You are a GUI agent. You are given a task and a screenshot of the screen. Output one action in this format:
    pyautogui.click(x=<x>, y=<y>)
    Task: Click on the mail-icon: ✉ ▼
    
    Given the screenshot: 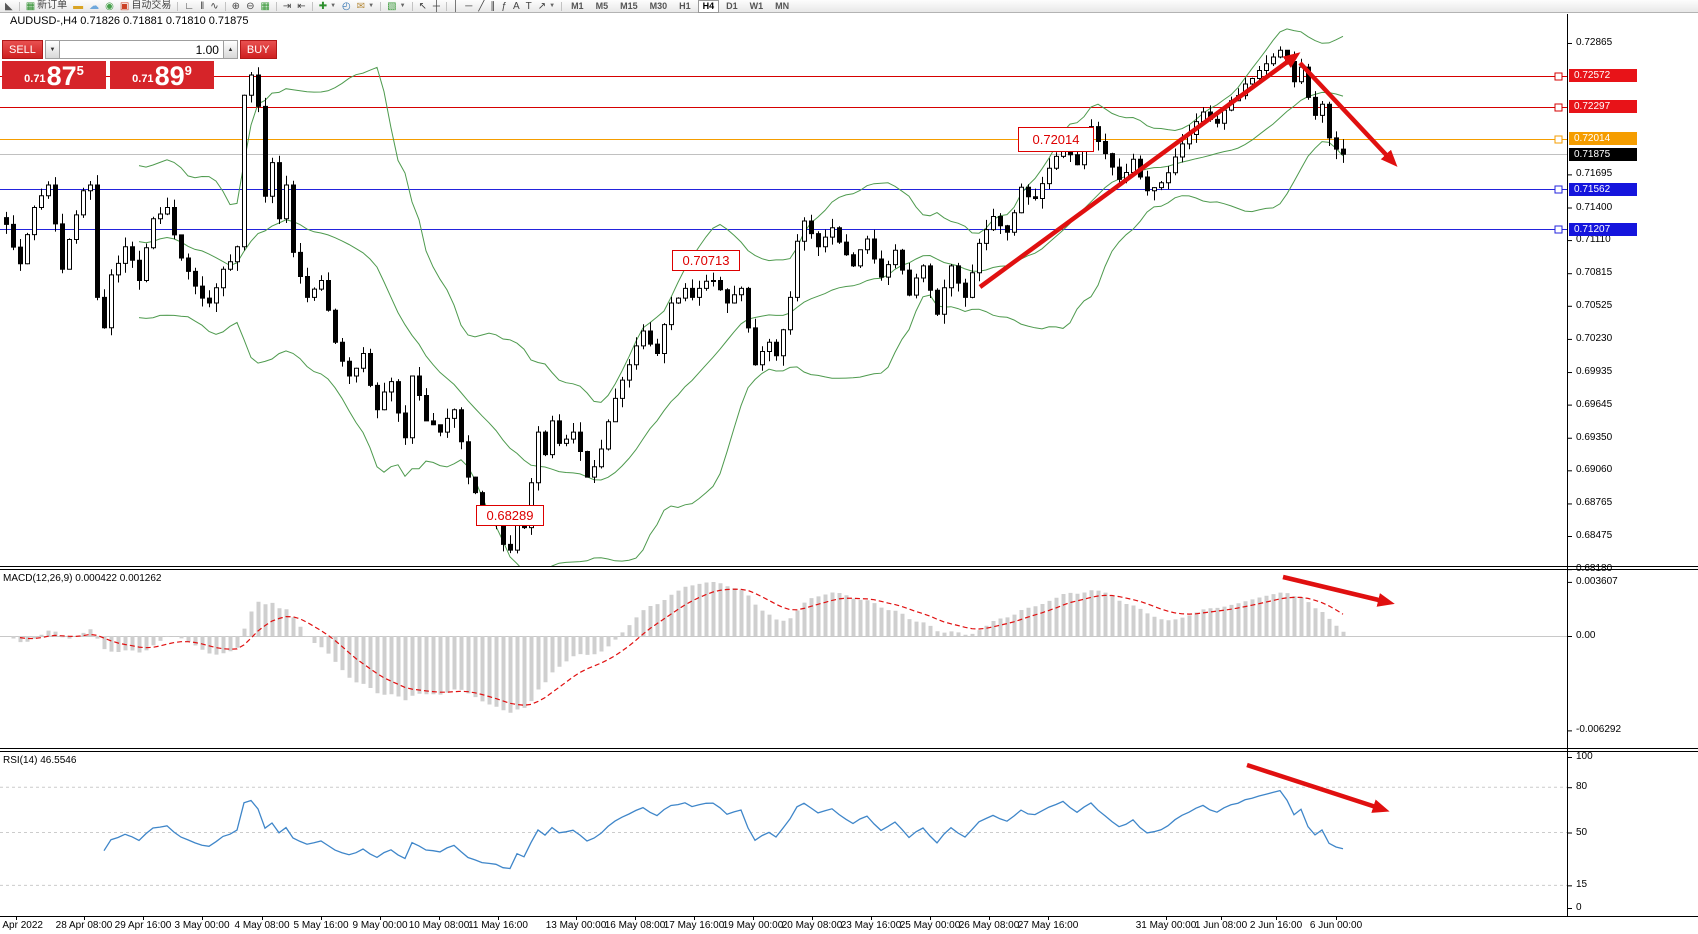 What is the action you would take?
    pyautogui.click(x=365, y=6)
    